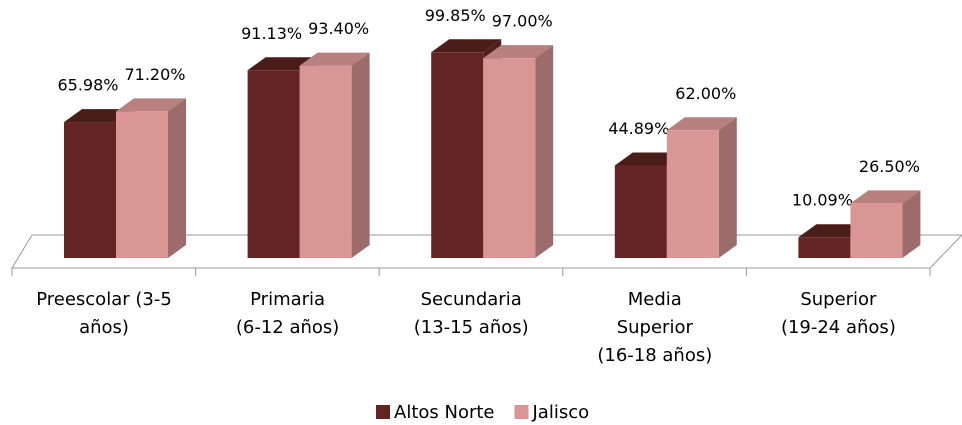  What do you see at coordinates (338, 28) in the screenshot?
I see `data-label: 93.40%` at bounding box center [338, 28].